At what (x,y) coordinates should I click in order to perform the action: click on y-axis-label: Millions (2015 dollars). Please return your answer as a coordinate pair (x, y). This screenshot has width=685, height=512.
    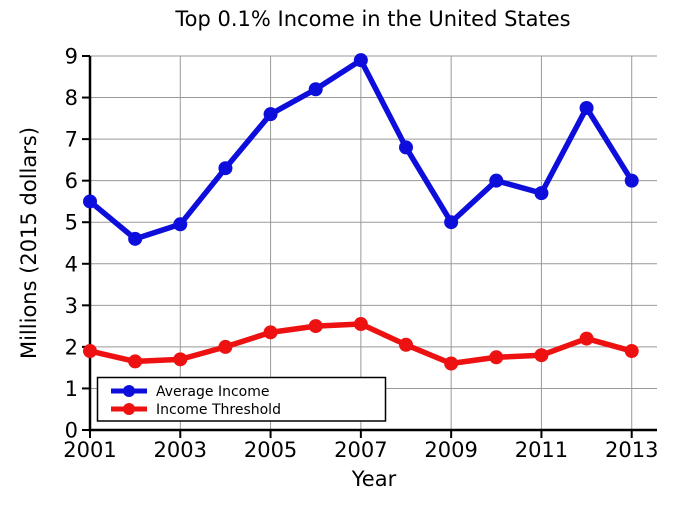
    Looking at the image, I should click on (29, 243).